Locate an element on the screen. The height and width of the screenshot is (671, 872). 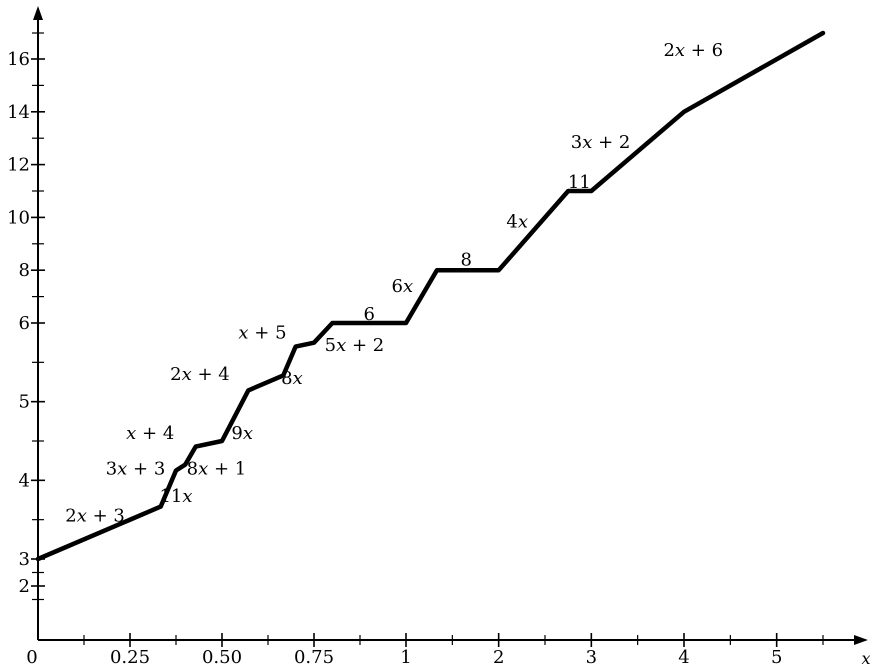
segment-label: 11x is located at coordinates (175, 496).